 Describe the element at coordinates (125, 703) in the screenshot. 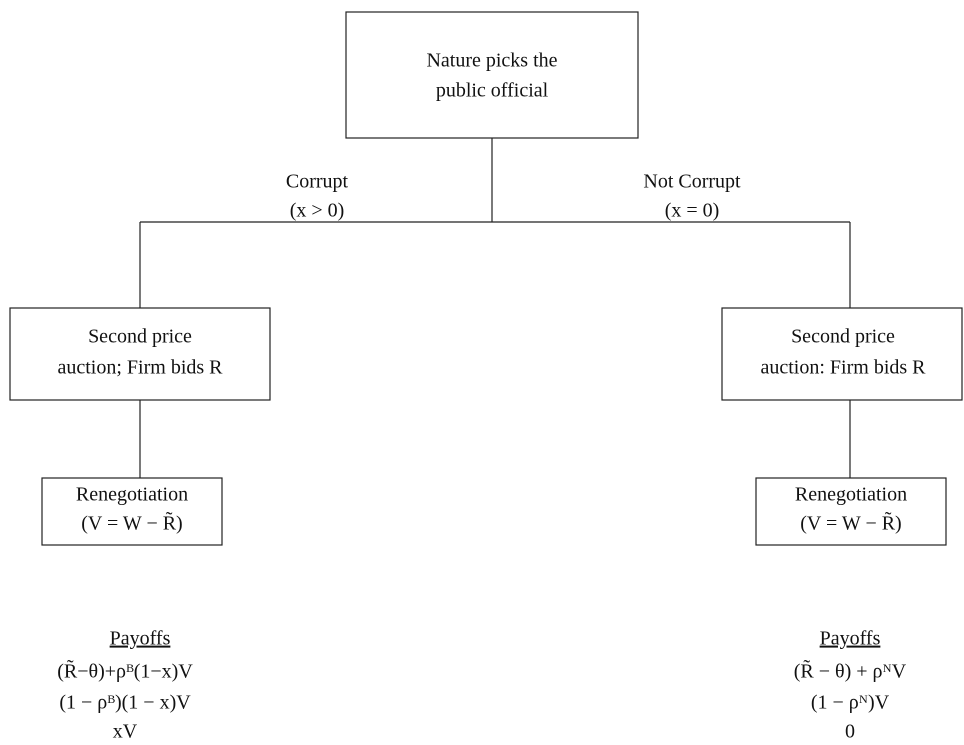

I see `payoff-line: (1 − ρᴮ)(1 − x)V` at that location.